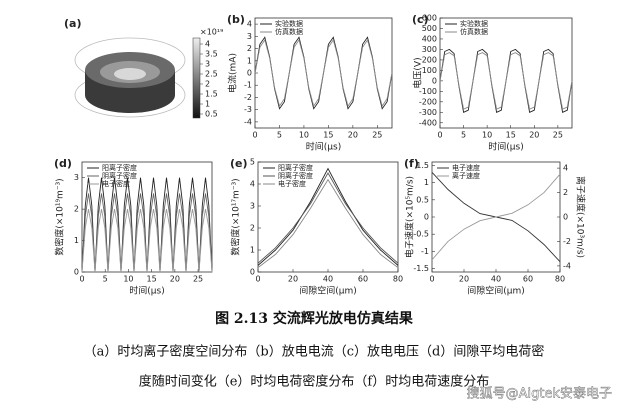 The height and width of the screenshot is (411, 628). Describe the element at coordinates (248, 109) in the screenshot. I see `y-tick-label: -3` at that location.